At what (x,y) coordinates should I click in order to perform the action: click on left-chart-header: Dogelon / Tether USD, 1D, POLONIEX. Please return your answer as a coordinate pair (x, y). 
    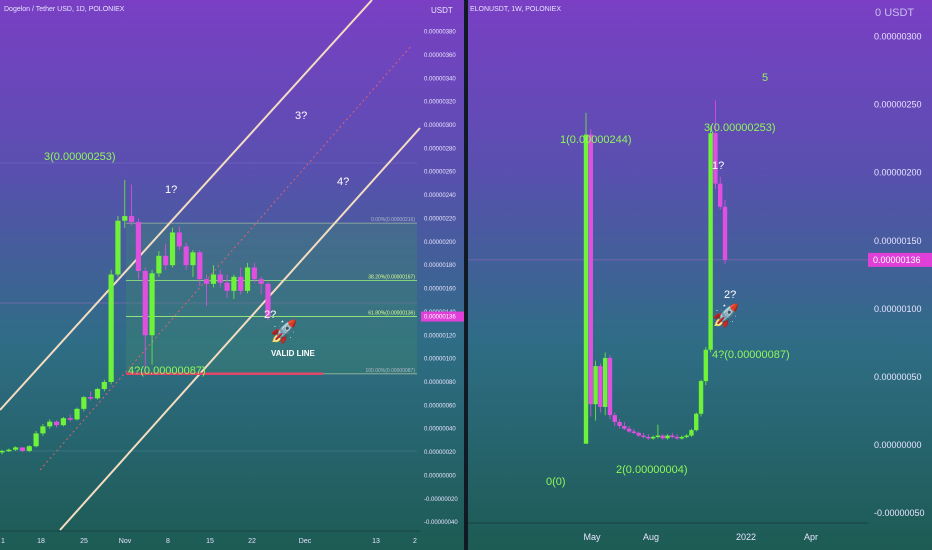
    Looking at the image, I should click on (64, 9).